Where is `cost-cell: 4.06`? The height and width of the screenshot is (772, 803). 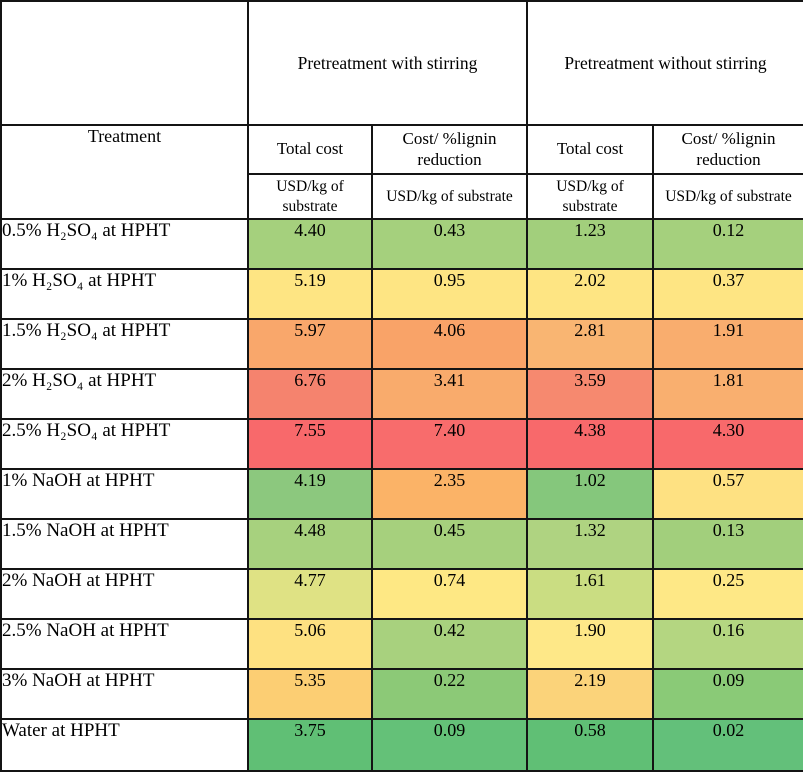
cost-cell: 4.06 is located at coordinates (449, 344).